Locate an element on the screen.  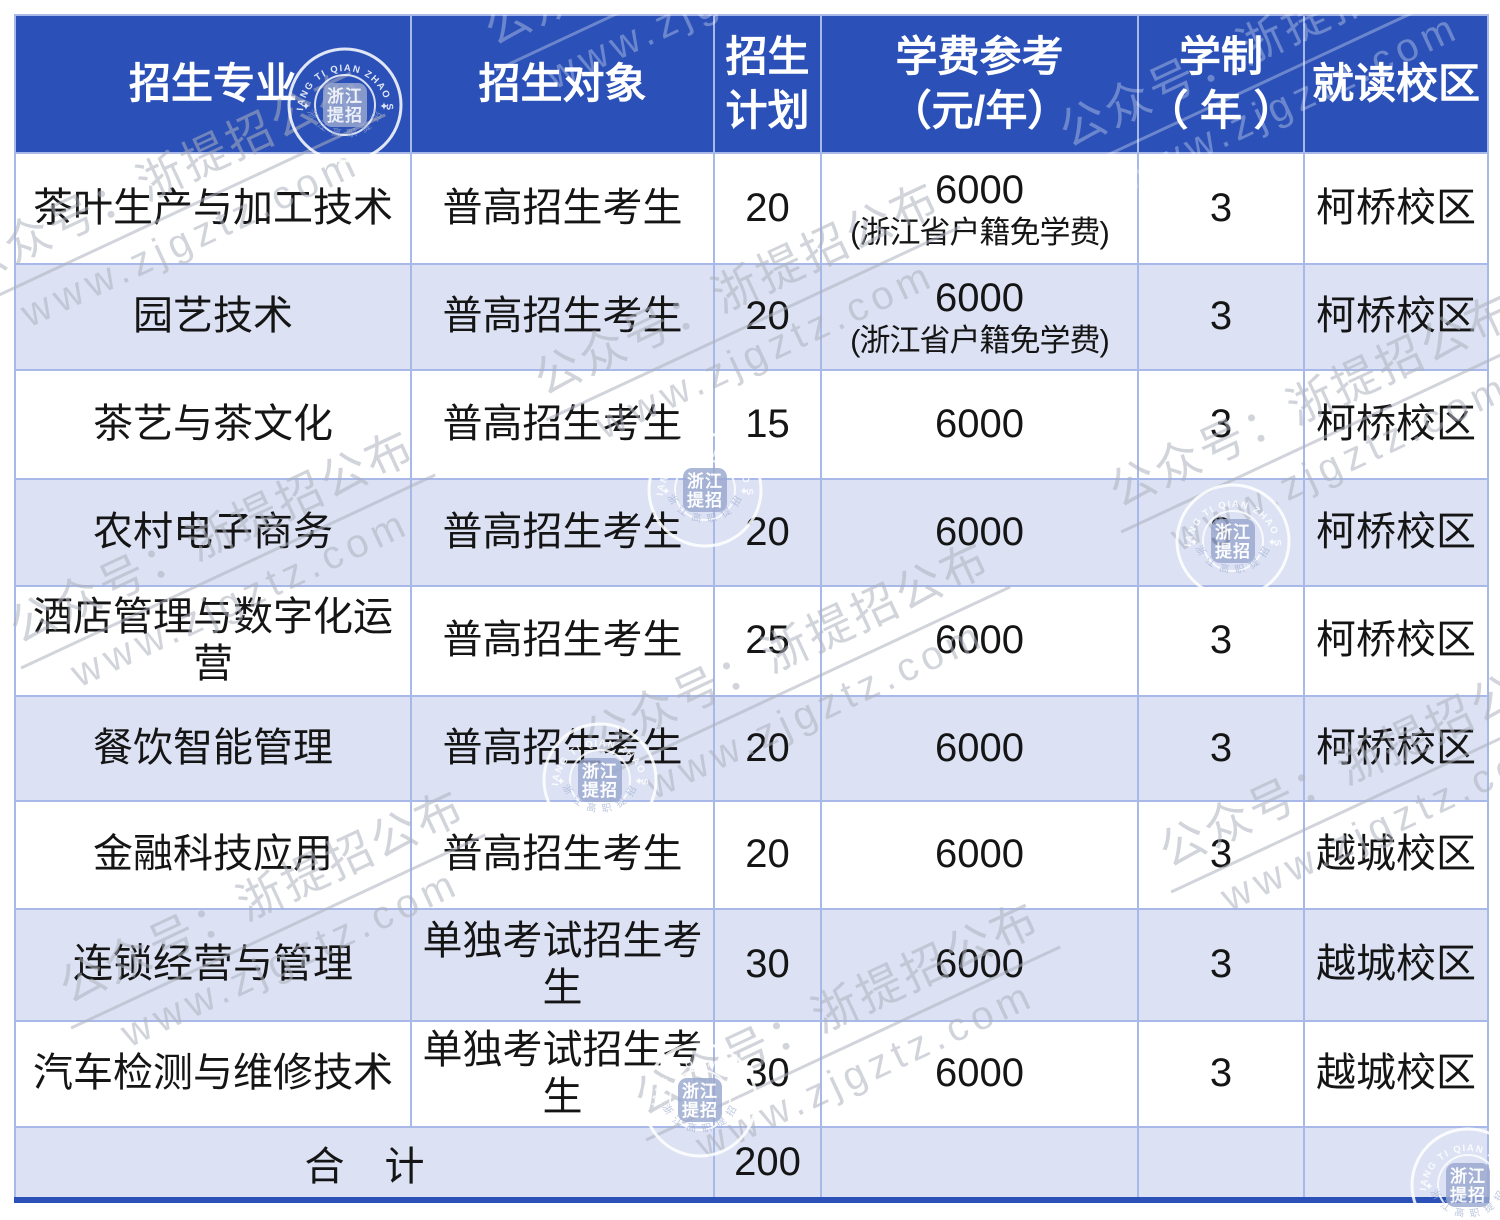
header-plan-line2: 计划 is located at coordinates (767, 110).